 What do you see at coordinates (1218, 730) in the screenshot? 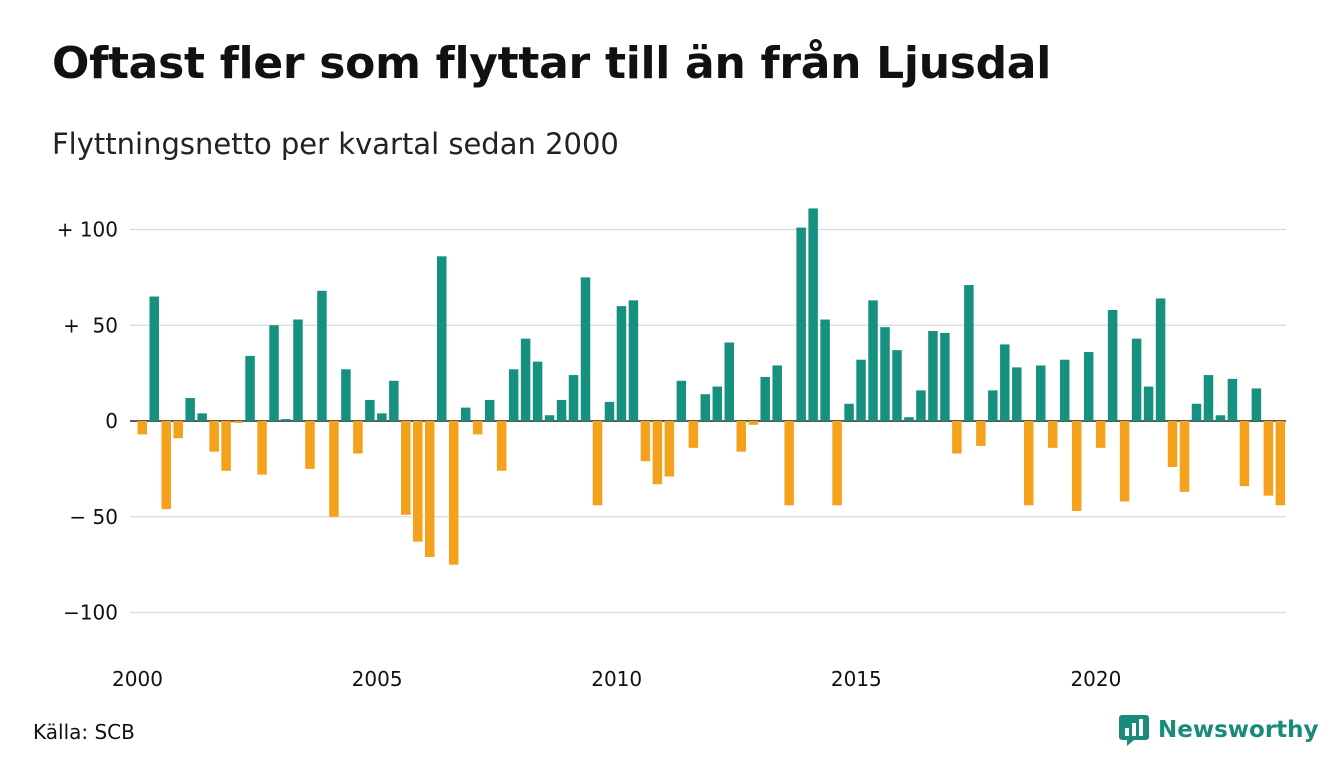
I see `brand-logo: Newsworthy` at bounding box center [1218, 730].